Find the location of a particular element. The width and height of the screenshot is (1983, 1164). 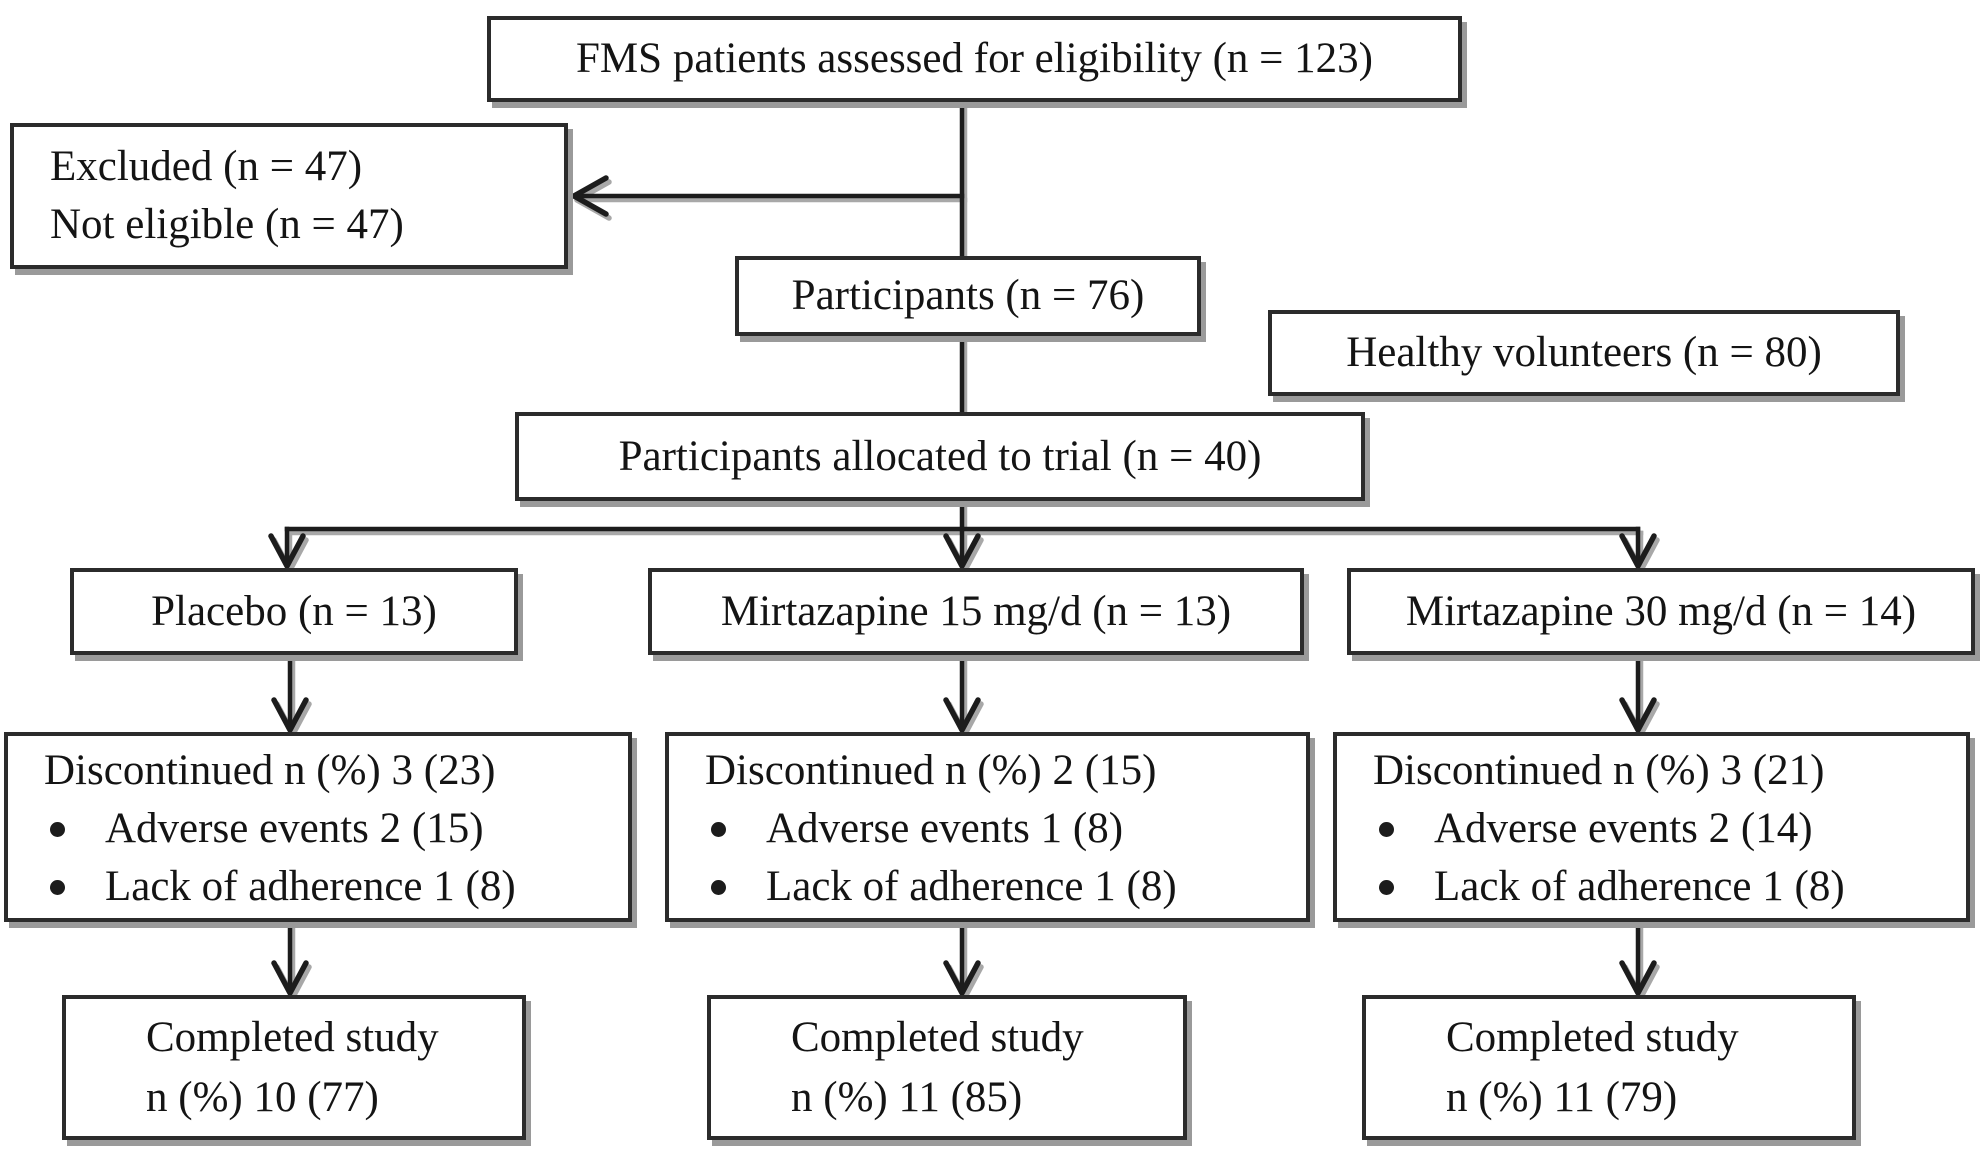

completed-line-2: n (%) 11 (79) is located at coordinates (1562, 1097).